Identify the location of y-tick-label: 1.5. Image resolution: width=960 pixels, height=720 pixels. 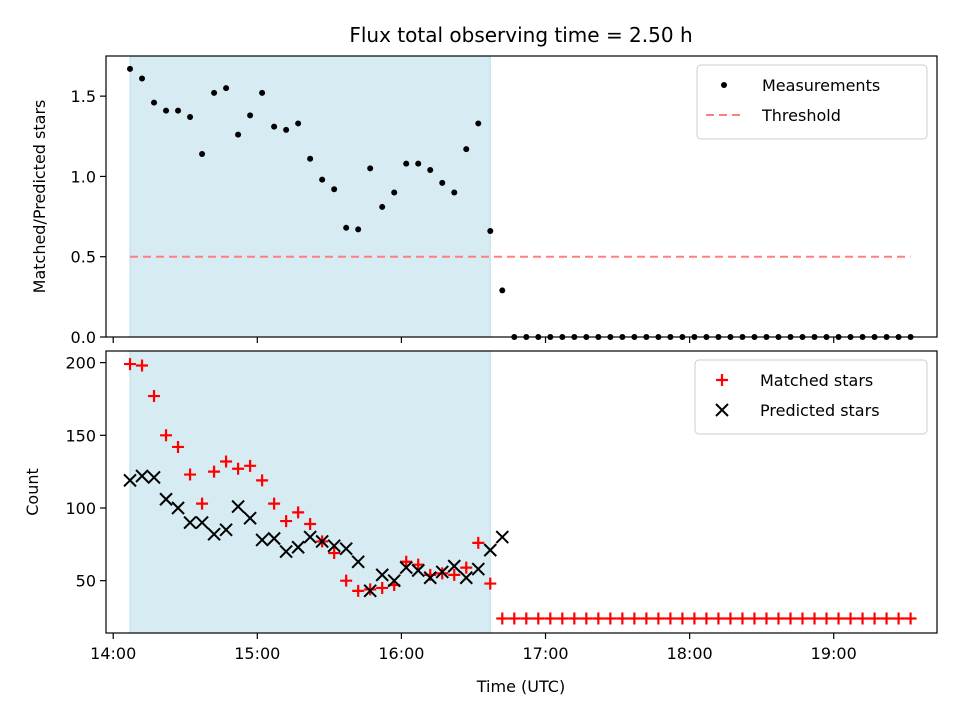
(83, 96).